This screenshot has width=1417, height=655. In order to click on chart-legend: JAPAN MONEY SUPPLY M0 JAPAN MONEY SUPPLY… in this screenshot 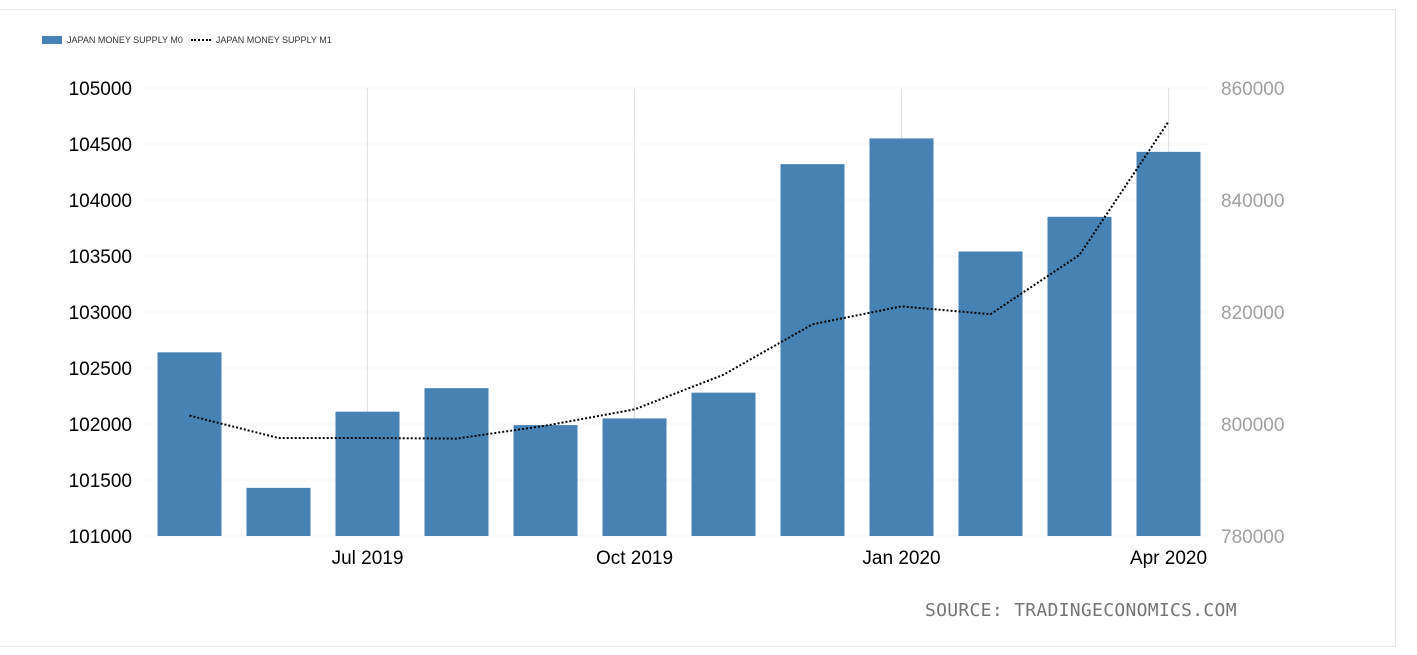, I will do `click(187, 40)`.